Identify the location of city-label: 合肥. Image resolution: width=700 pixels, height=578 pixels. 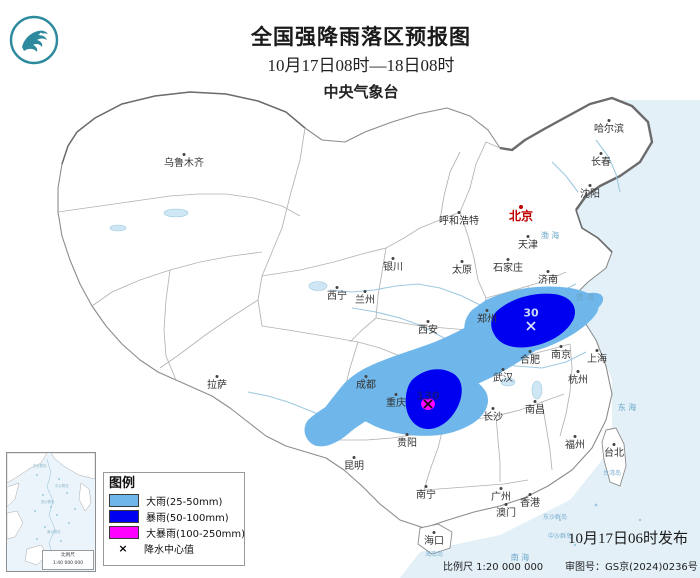
(530, 358).